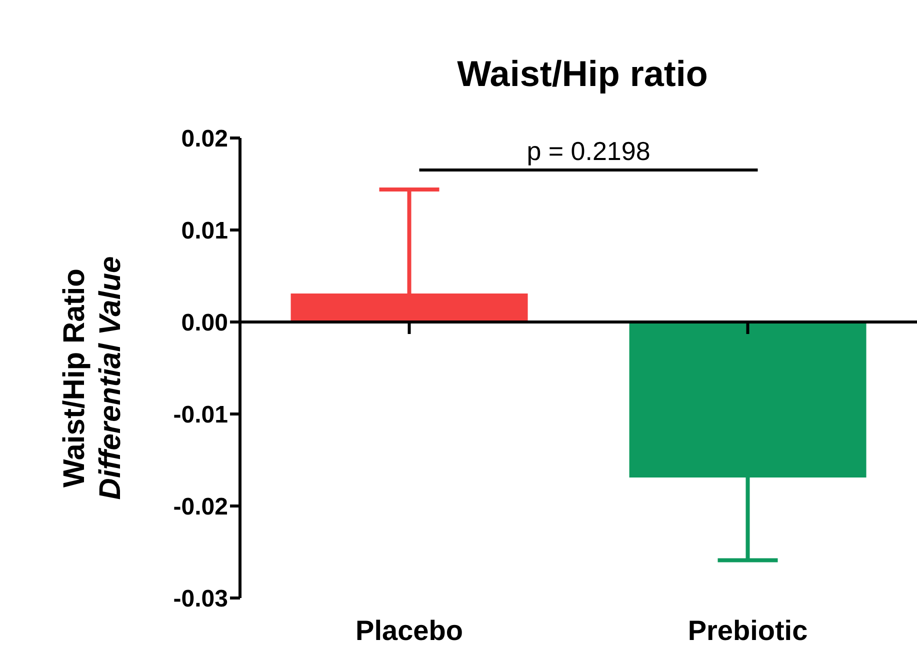  What do you see at coordinates (409, 630) in the screenshot?
I see `x-tick-label: Placebo` at bounding box center [409, 630].